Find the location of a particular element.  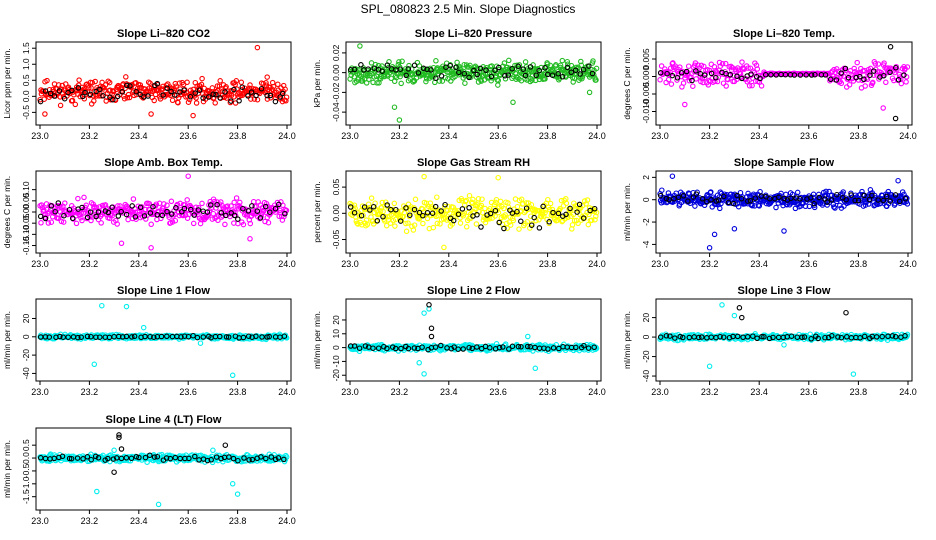

y-tick-label: -0.005 is located at coordinates (646, 94).